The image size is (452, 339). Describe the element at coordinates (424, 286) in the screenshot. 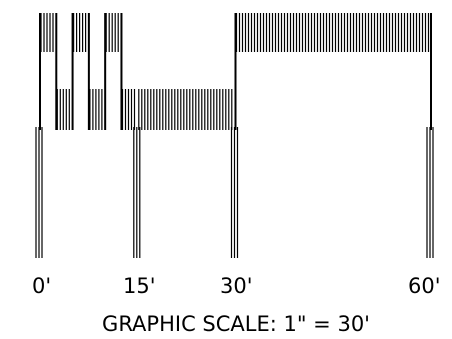

I see `tick-label-60: 60'` at that location.